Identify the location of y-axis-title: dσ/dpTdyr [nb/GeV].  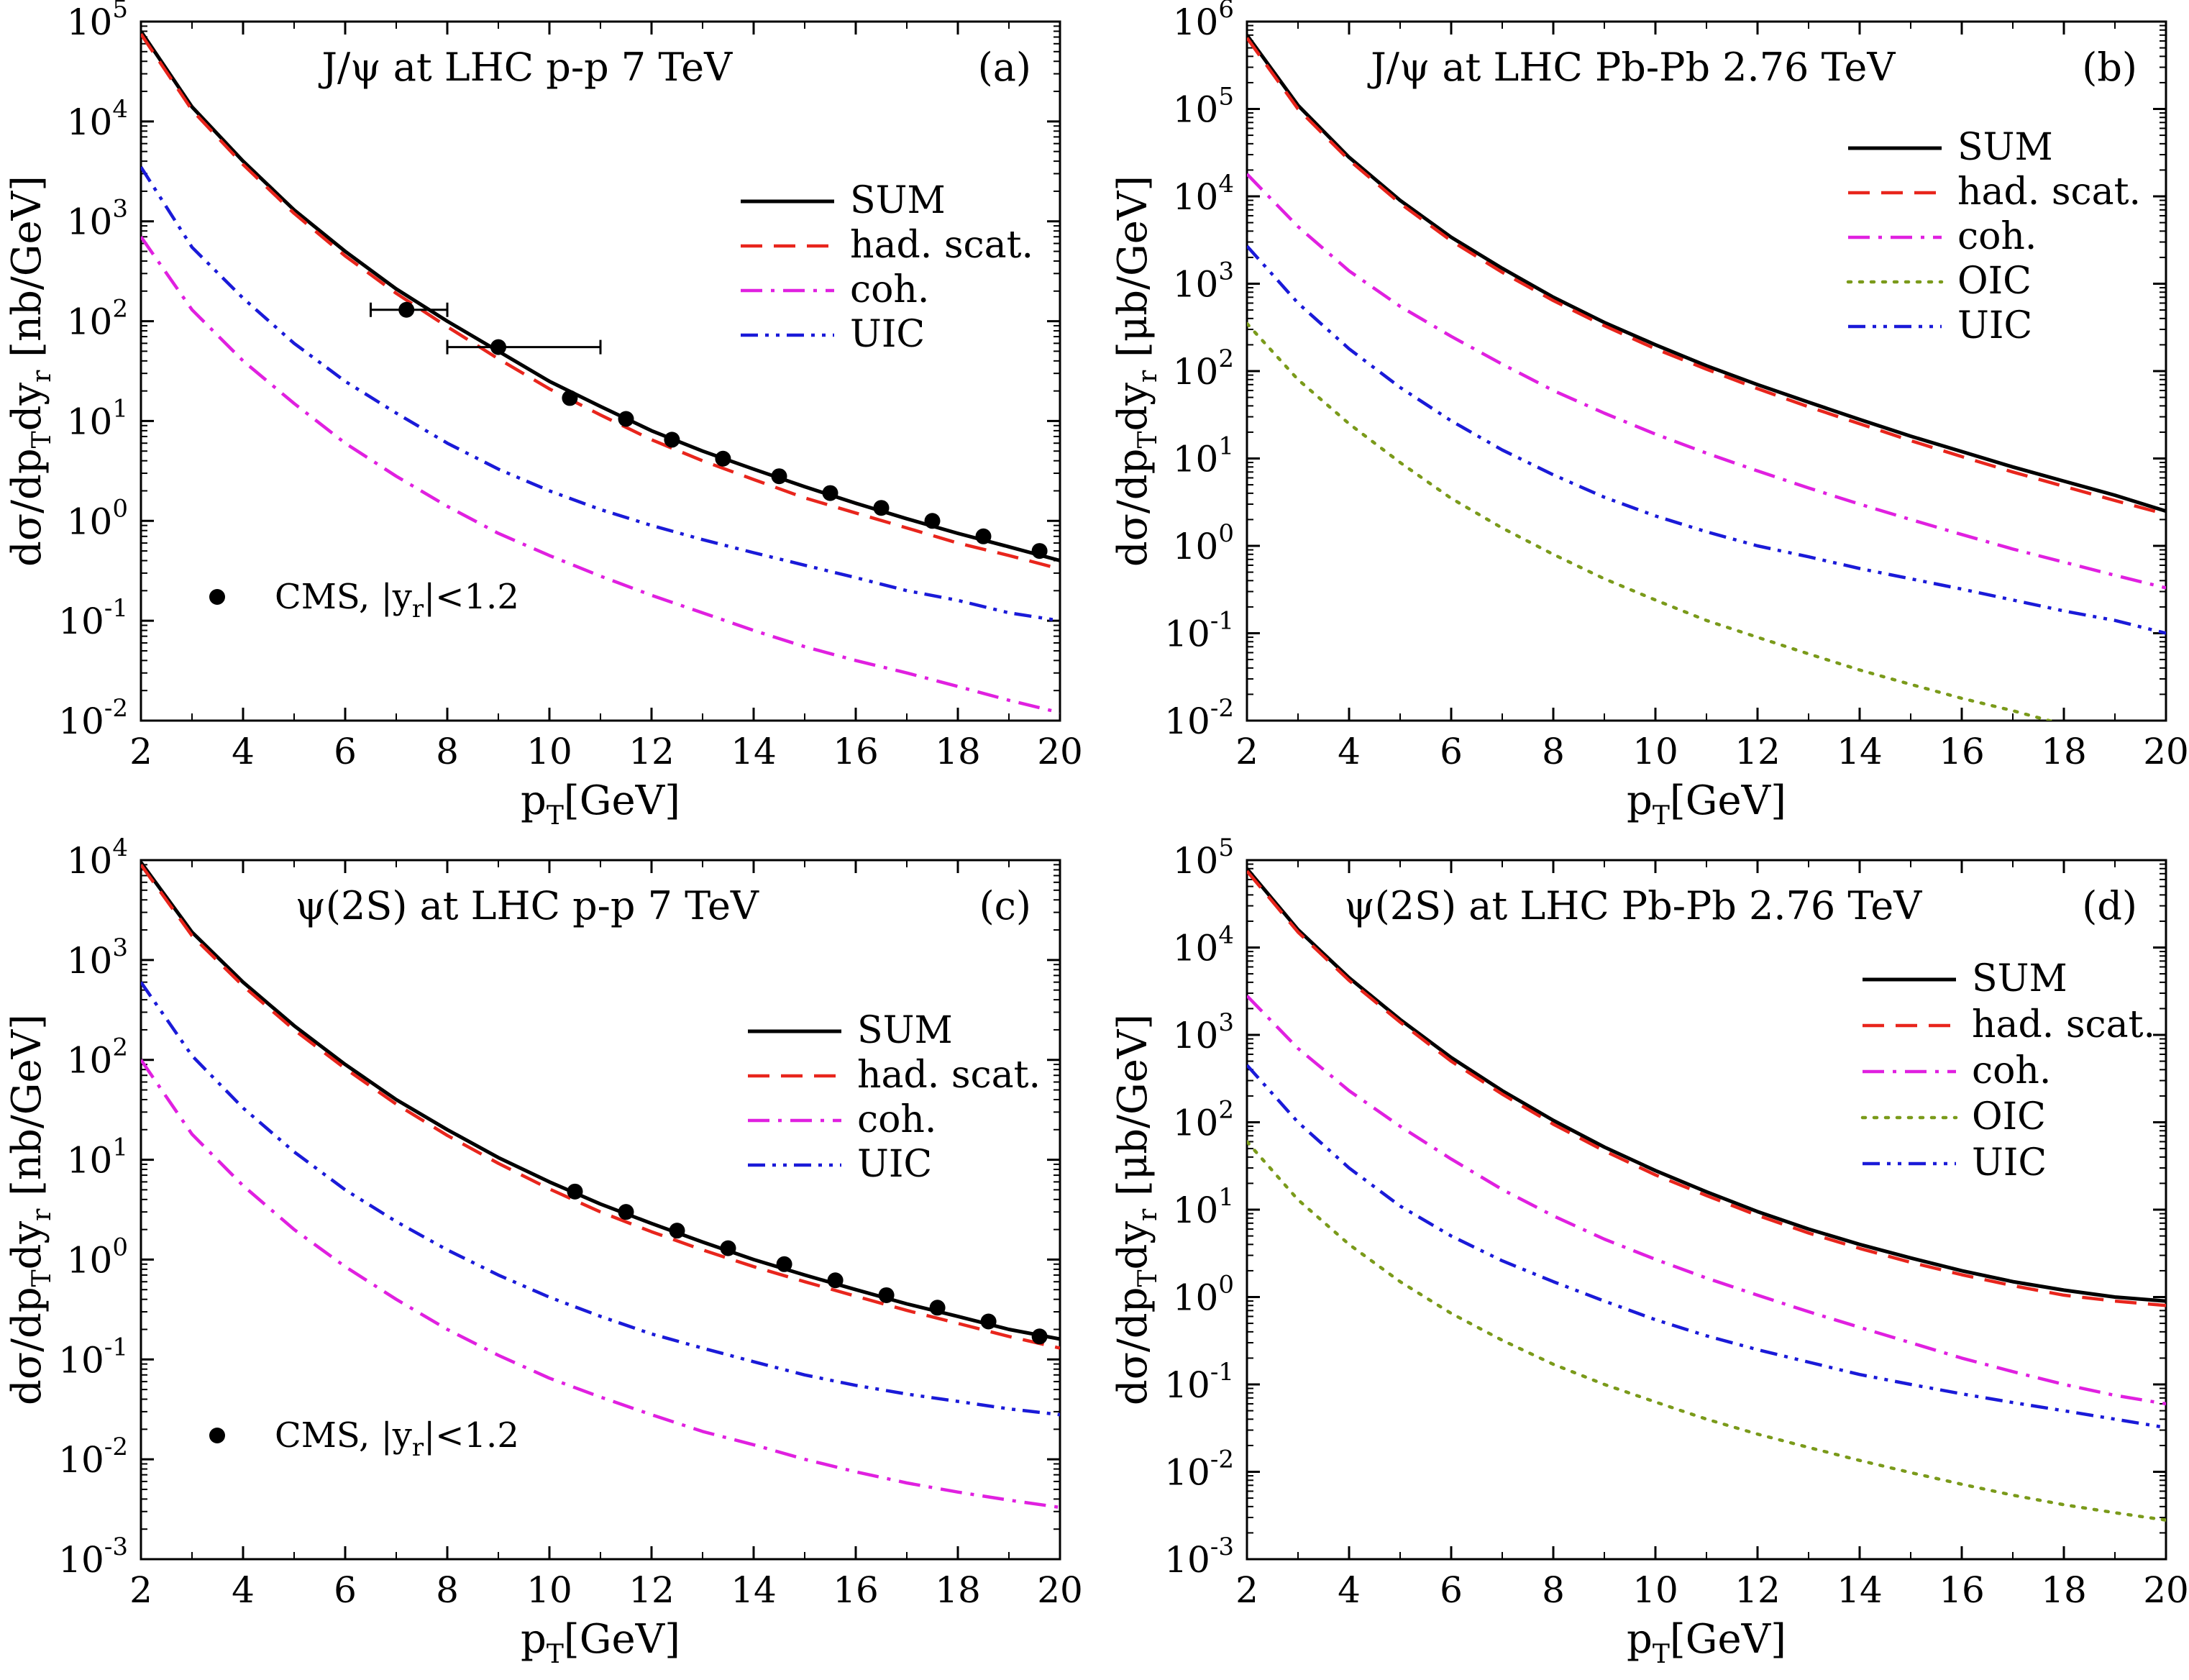
(31, 371).